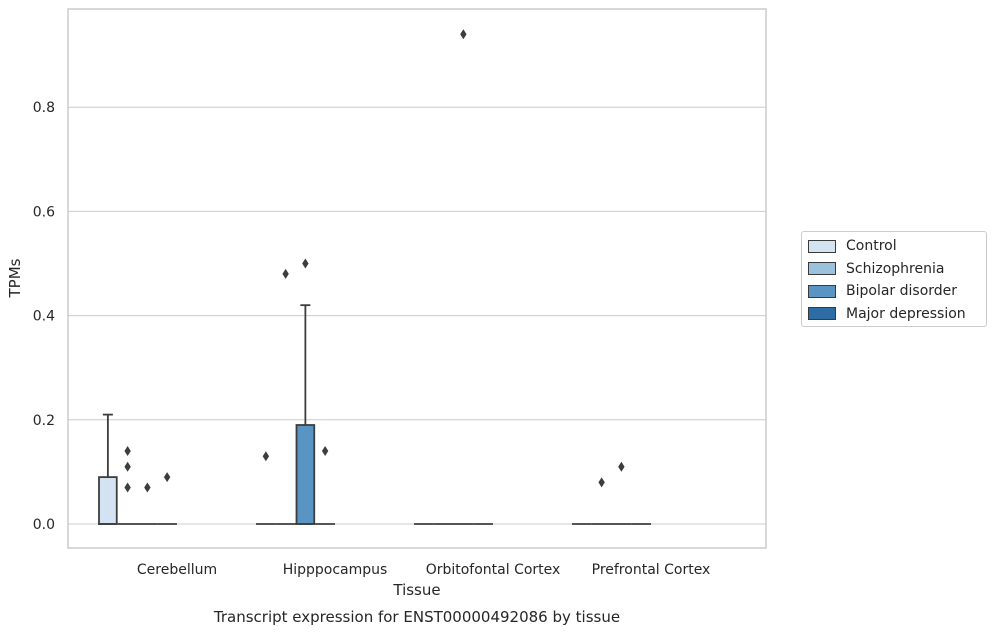 The height and width of the screenshot is (634, 997). I want to click on legend-label: Bipolar disorder, so click(902, 291).